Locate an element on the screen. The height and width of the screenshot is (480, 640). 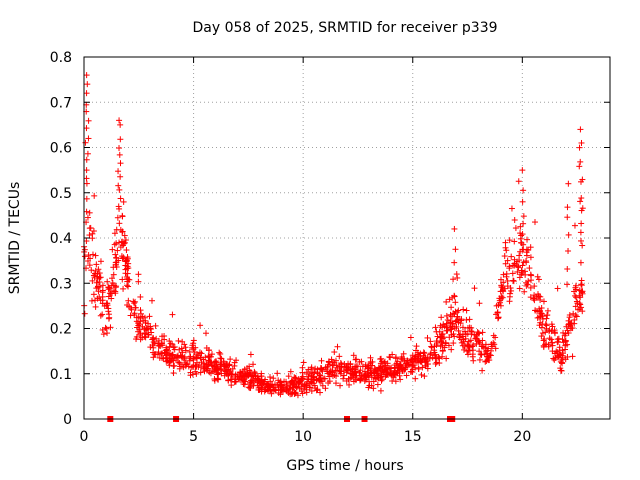
y-tick-label: 0.4 is located at coordinates (61, 239).